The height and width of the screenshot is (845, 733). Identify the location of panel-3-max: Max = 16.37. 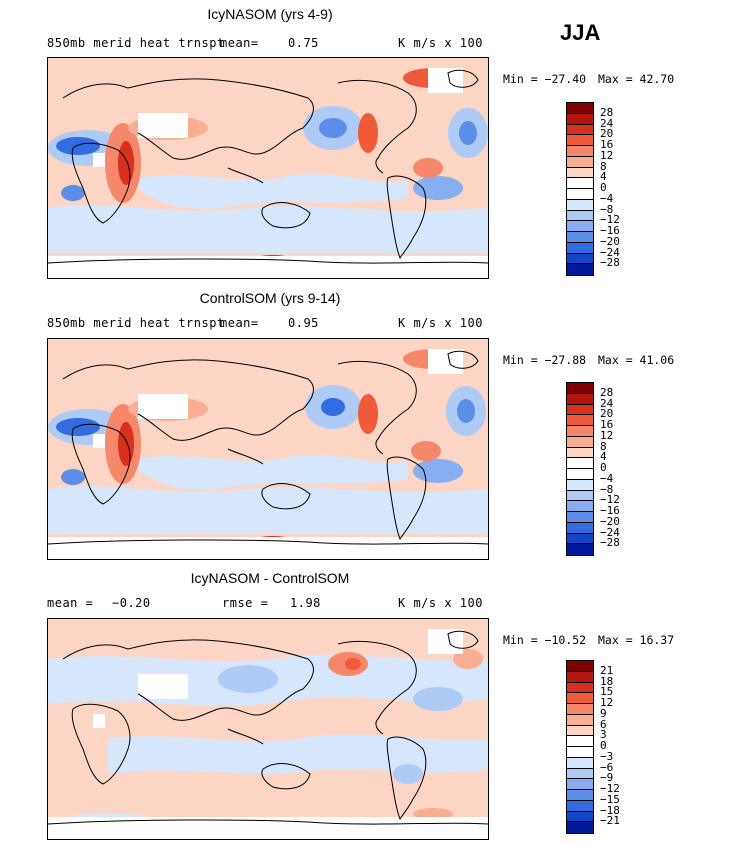
(636, 640).